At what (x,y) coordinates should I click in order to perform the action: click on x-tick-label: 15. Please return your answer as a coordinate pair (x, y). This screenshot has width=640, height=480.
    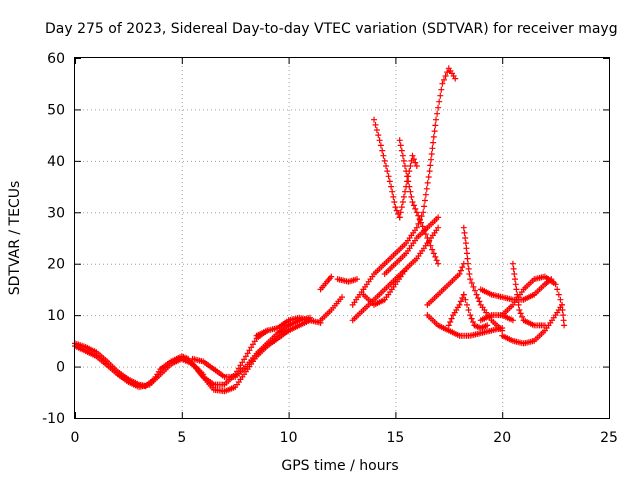
    Looking at the image, I should click on (395, 438).